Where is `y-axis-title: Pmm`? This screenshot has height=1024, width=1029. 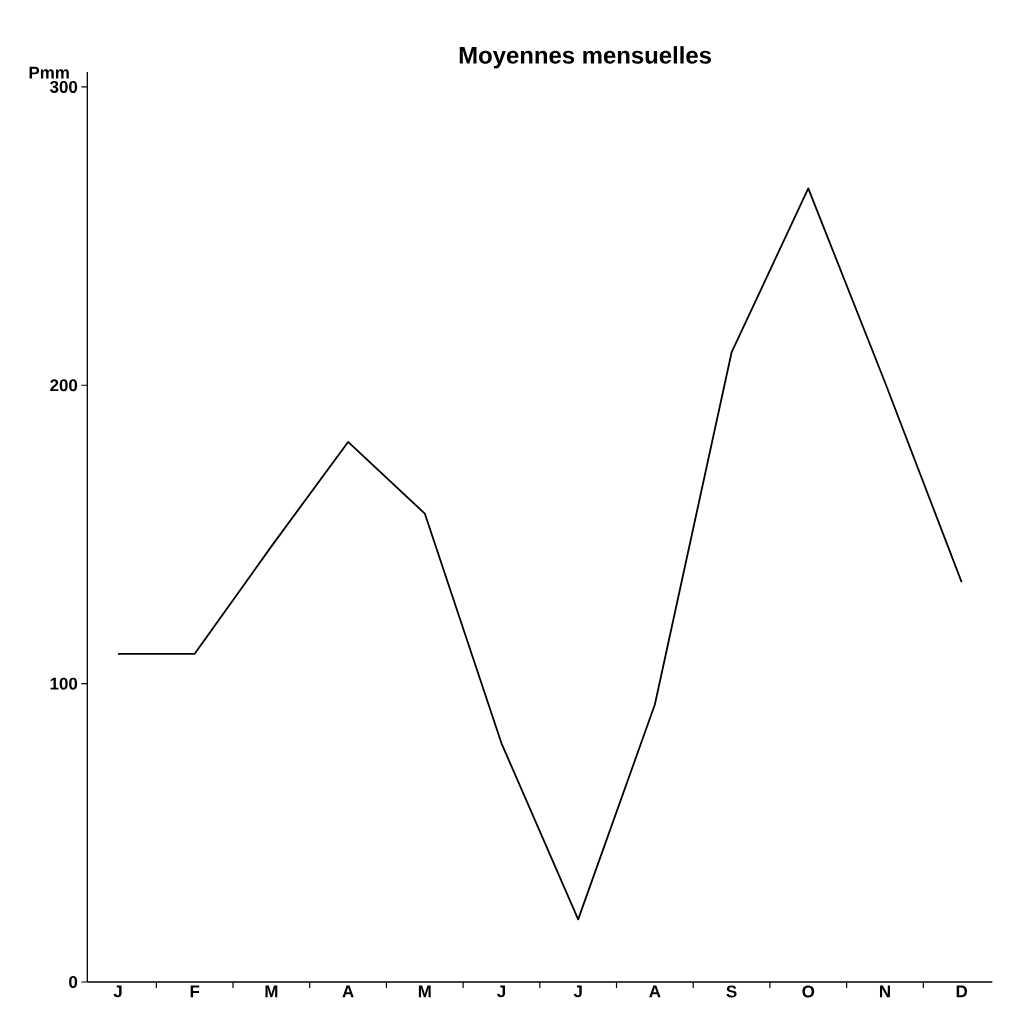
y-axis-title: Pmm is located at coordinates (49, 72).